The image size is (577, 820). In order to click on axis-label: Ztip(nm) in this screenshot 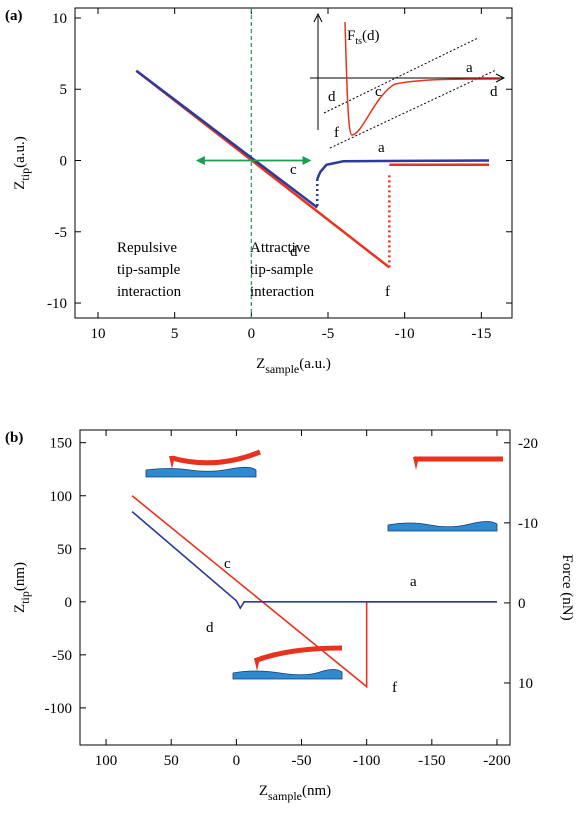, I will do `click(22, 587)`.